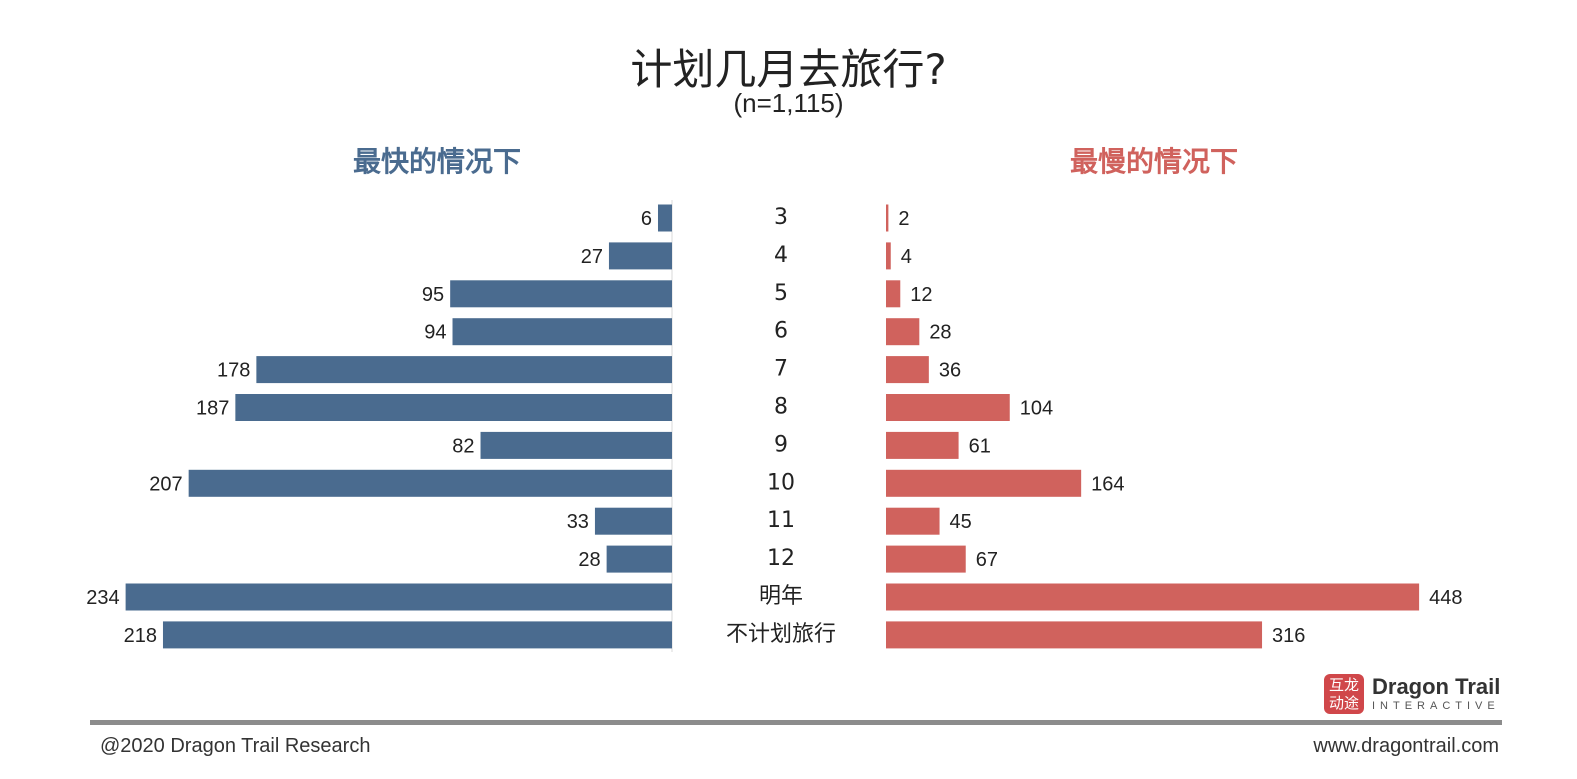 This screenshot has height=779, width=1577. What do you see at coordinates (235, 746) in the screenshot?
I see `footer-copyright: @2020 Dragon Trail Research` at bounding box center [235, 746].